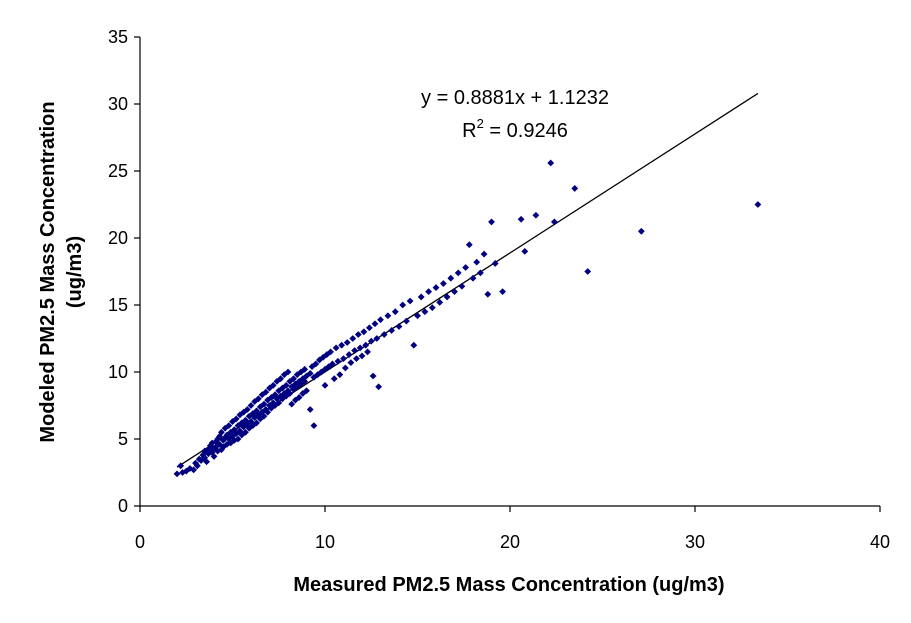  Describe the element at coordinates (140, 542) in the screenshot. I see `x-tick-label: 0` at that location.